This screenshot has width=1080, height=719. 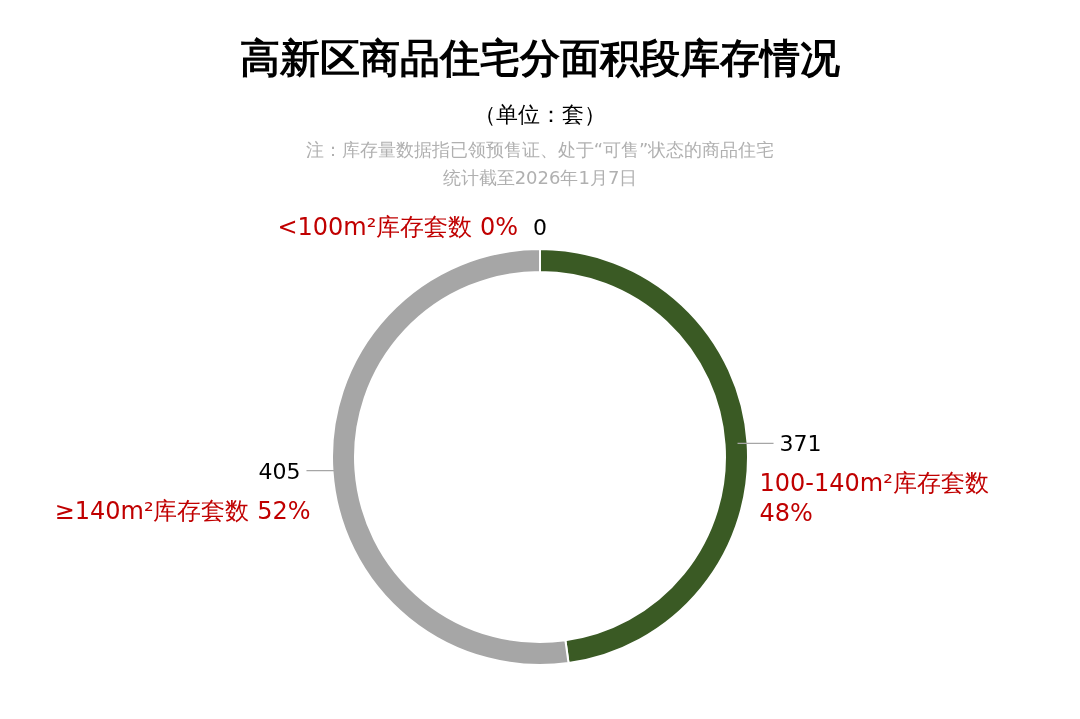 What do you see at coordinates (540, 227) in the screenshot?
I see `text: 0` at bounding box center [540, 227].